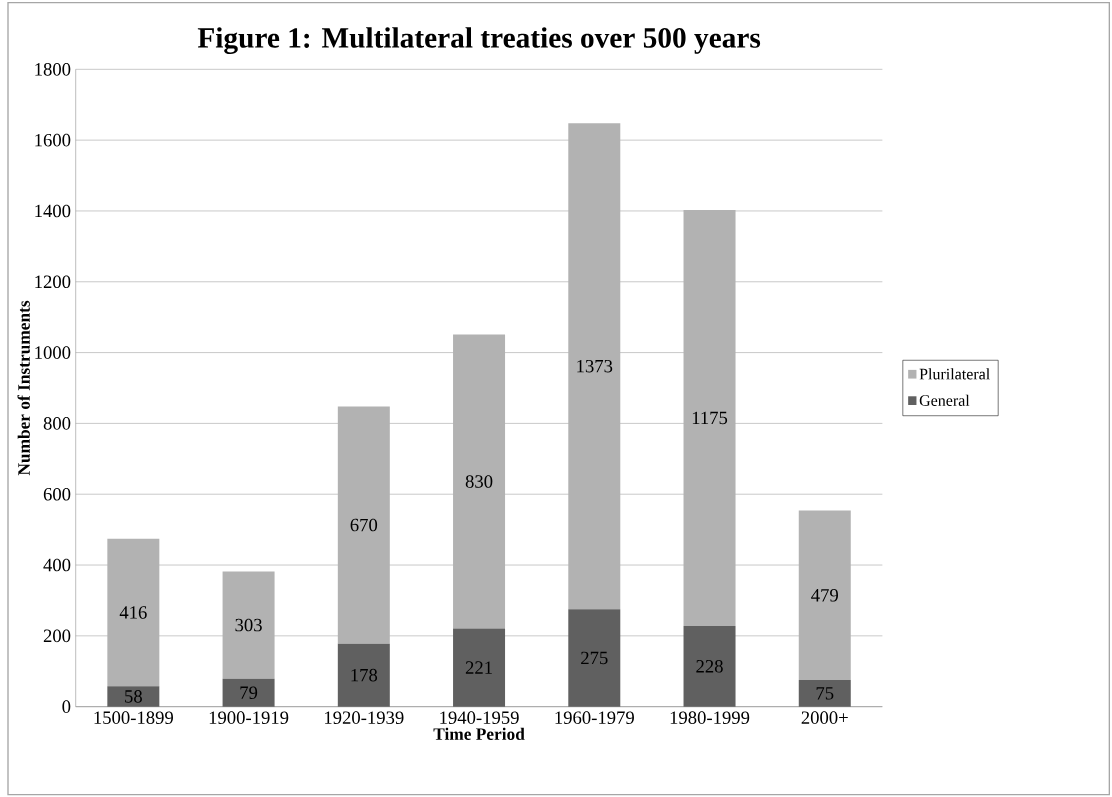  What do you see at coordinates (57, 635) in the screenshot?
I see `y-tick-label: 200` at bounding box center [57, 635].